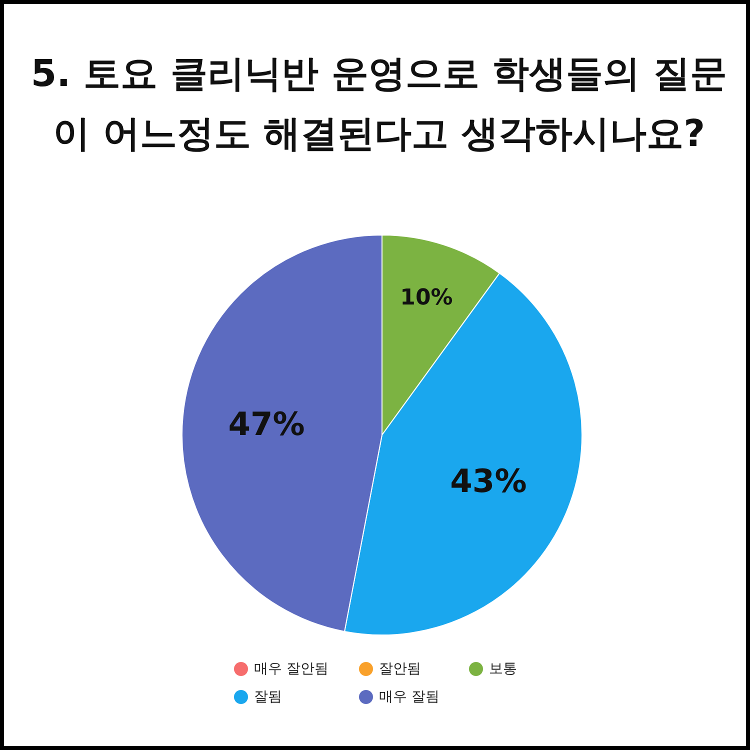 Image resolution: width=750 pixels, height=750 pixels. I want to click on chart-title: 5. 토요 클리닉반 운영으로 학생들의 질문이 어느정도 해결된다고 생각하시나요?, so click(379, 104).